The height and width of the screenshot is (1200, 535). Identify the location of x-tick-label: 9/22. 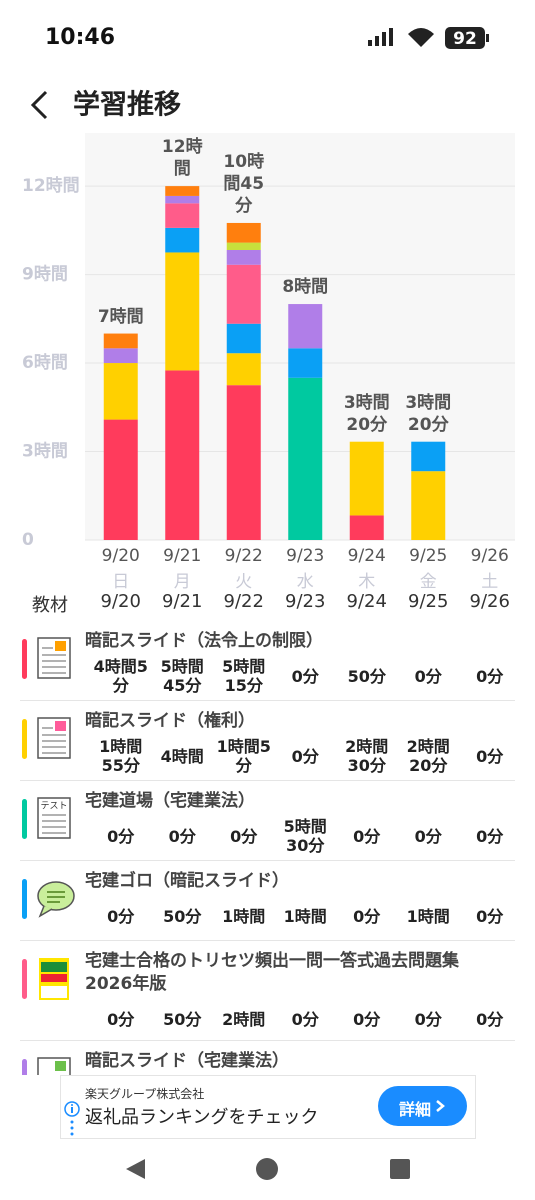
(244, 556).